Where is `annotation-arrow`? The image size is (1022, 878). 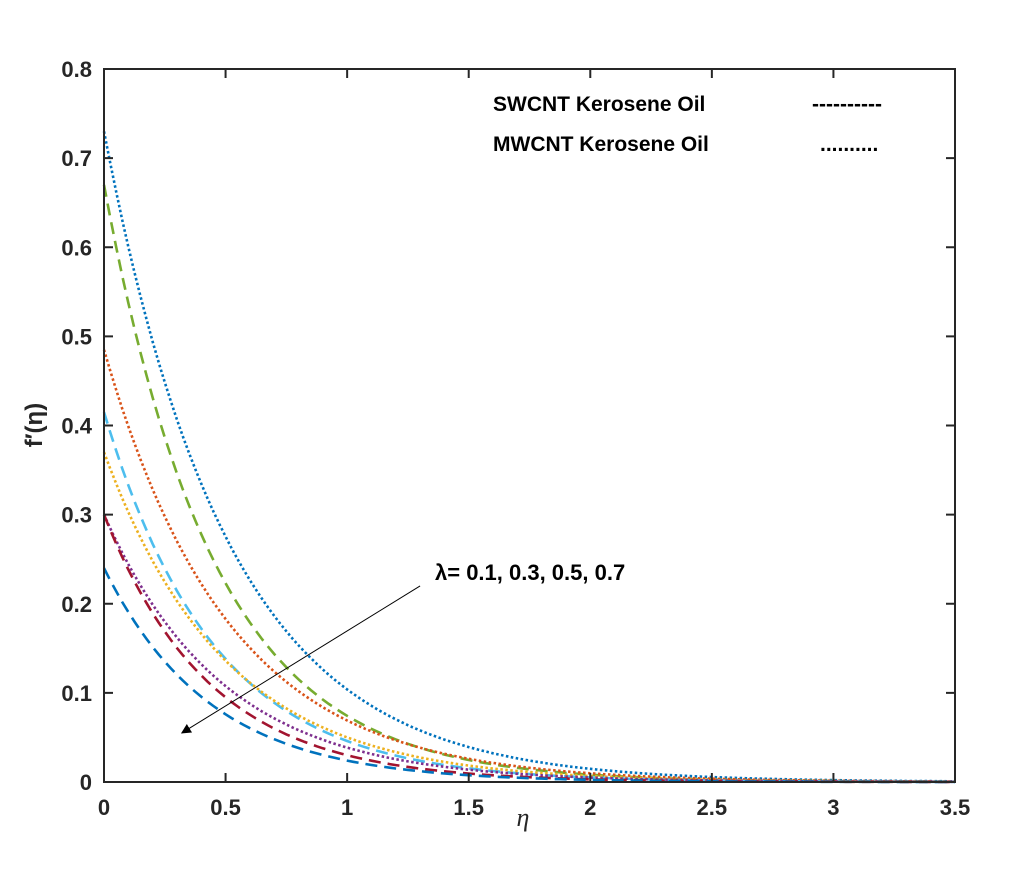
annotation-arrow is located at coordinates (300, 659).